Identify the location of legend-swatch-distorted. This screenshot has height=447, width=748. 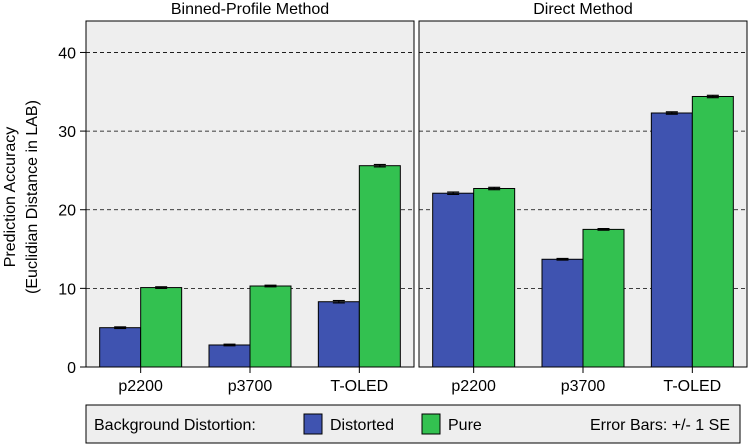
(313, 424).